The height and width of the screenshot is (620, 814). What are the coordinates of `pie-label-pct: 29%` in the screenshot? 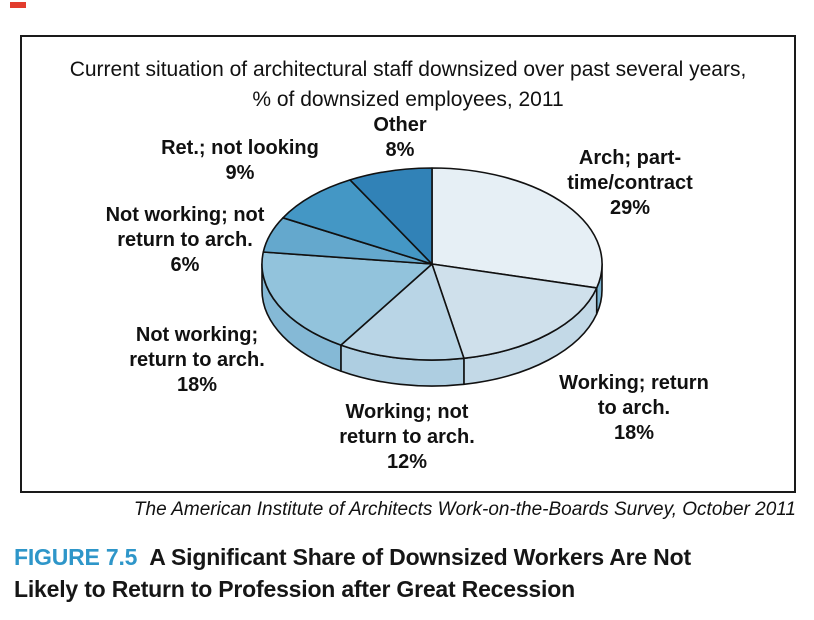 It's located at (630, 208).